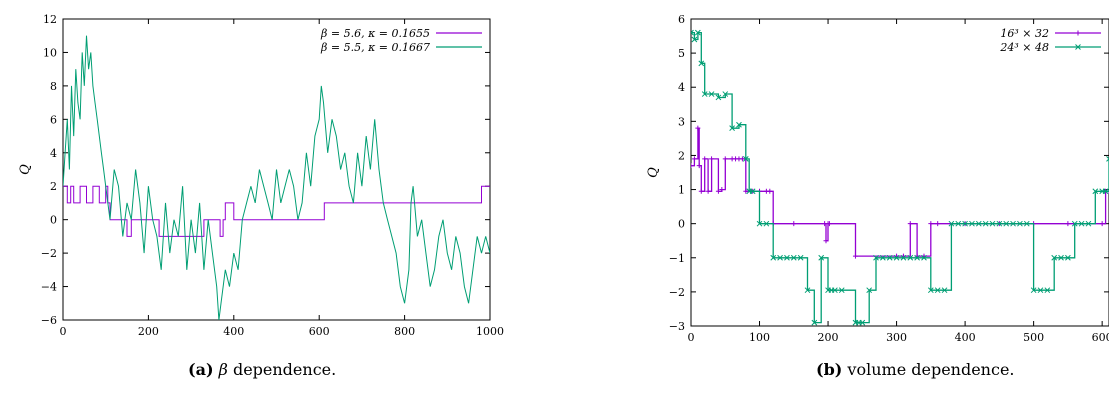 Image resolution: width=1109 pixels, height=397 pixels. I want to click on x-tick-label: 300, so click(896, 337).